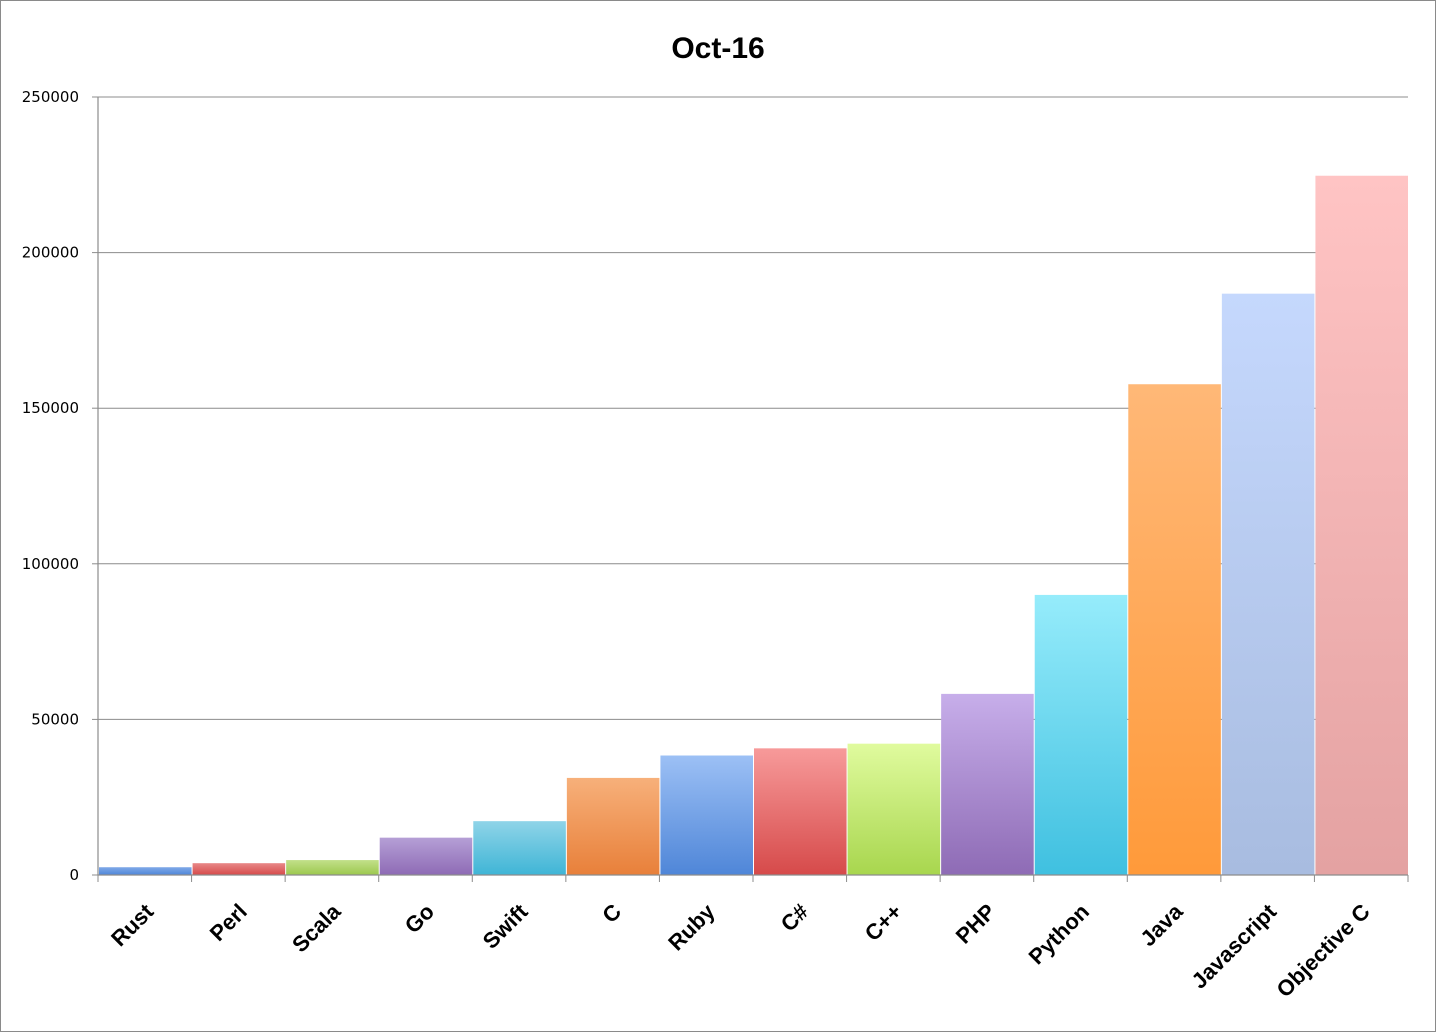 The image size is (1436, 1032). I want to click on bar-swift, so click(519, 848).